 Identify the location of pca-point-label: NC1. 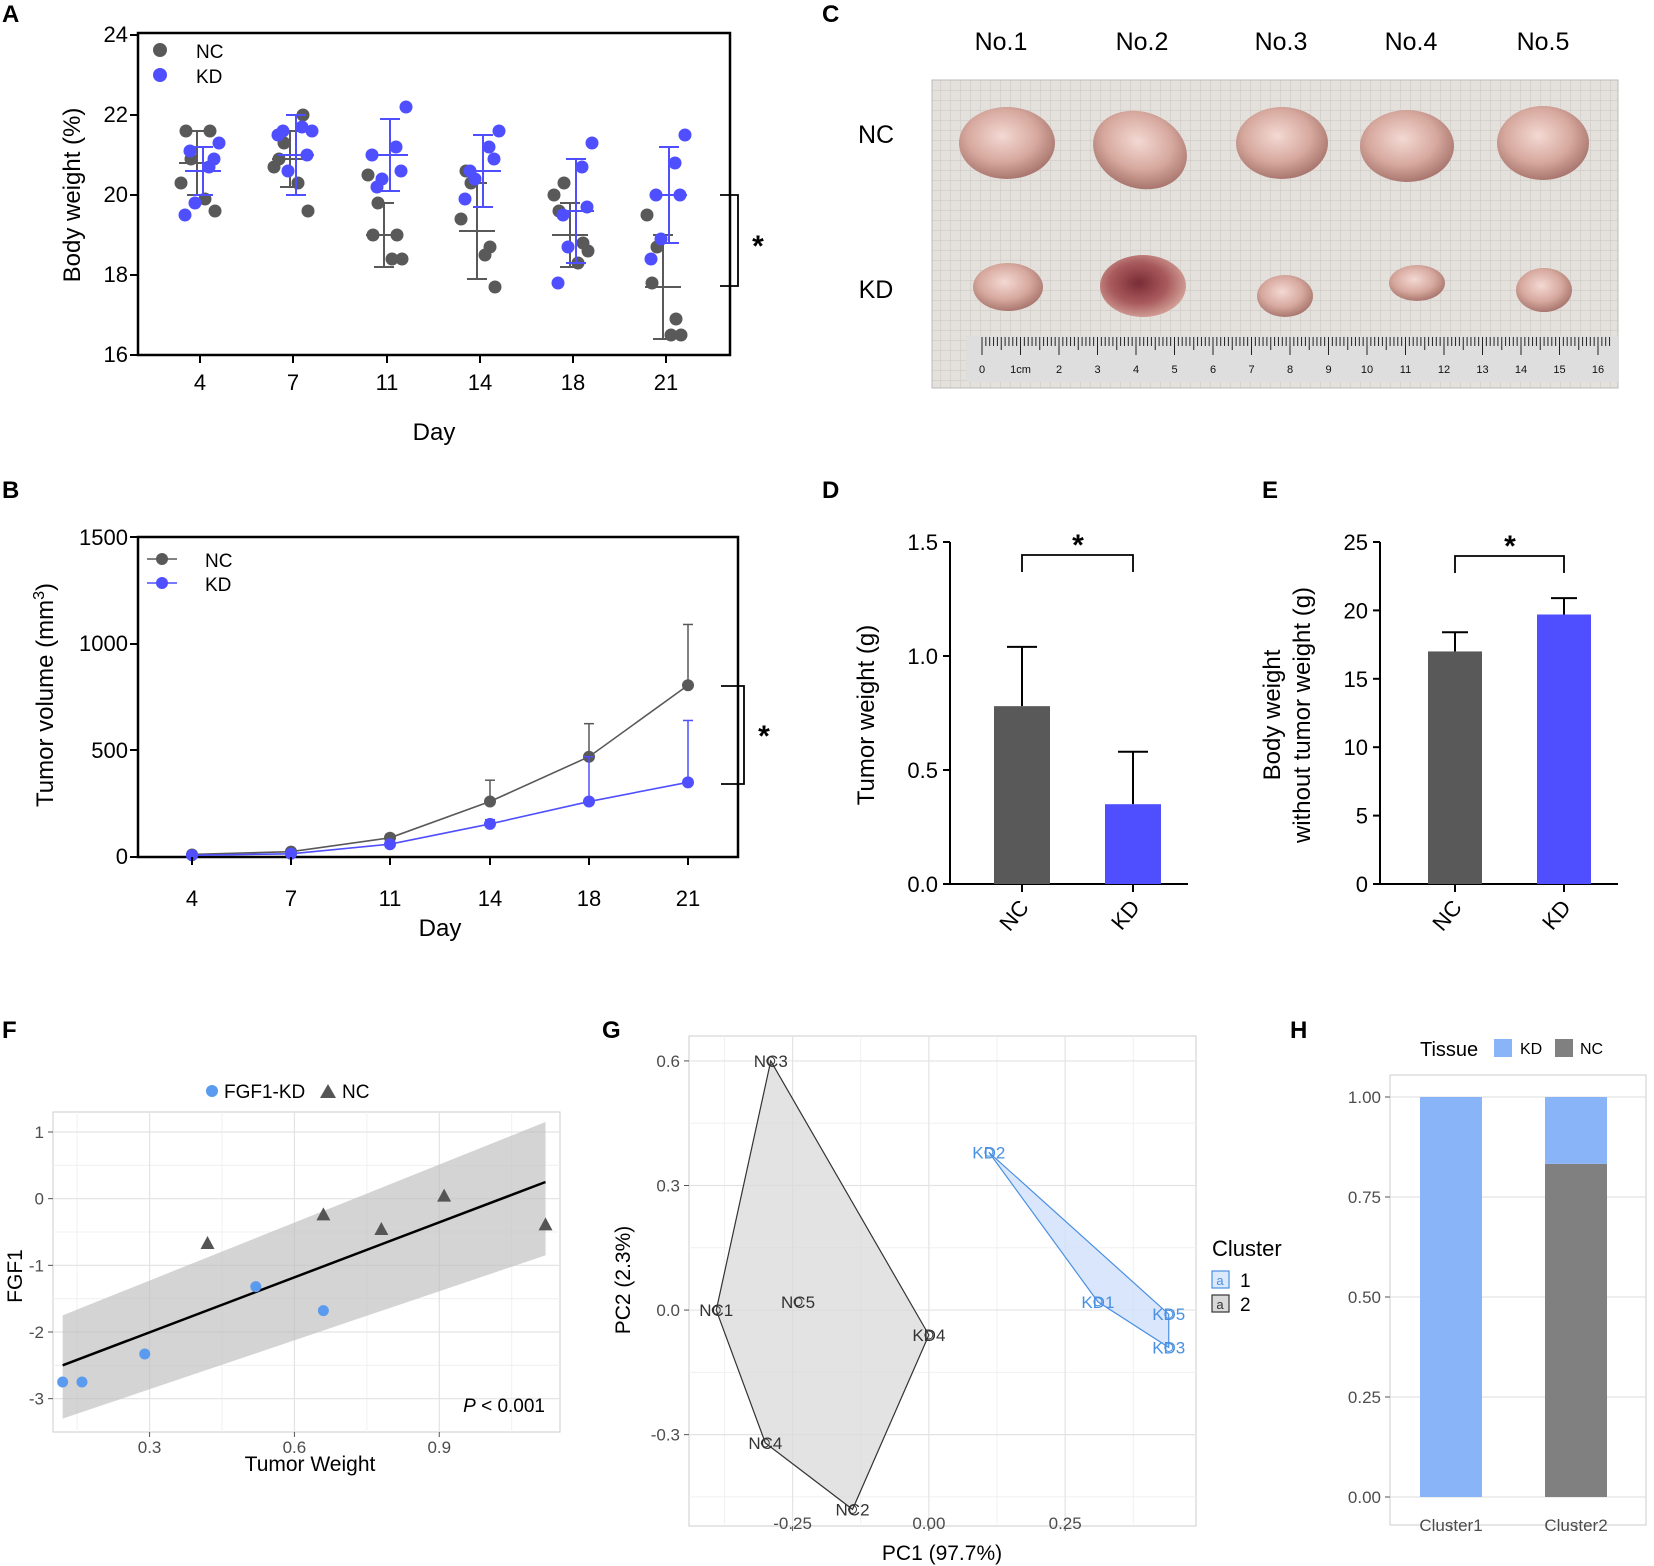
(716, 1310).